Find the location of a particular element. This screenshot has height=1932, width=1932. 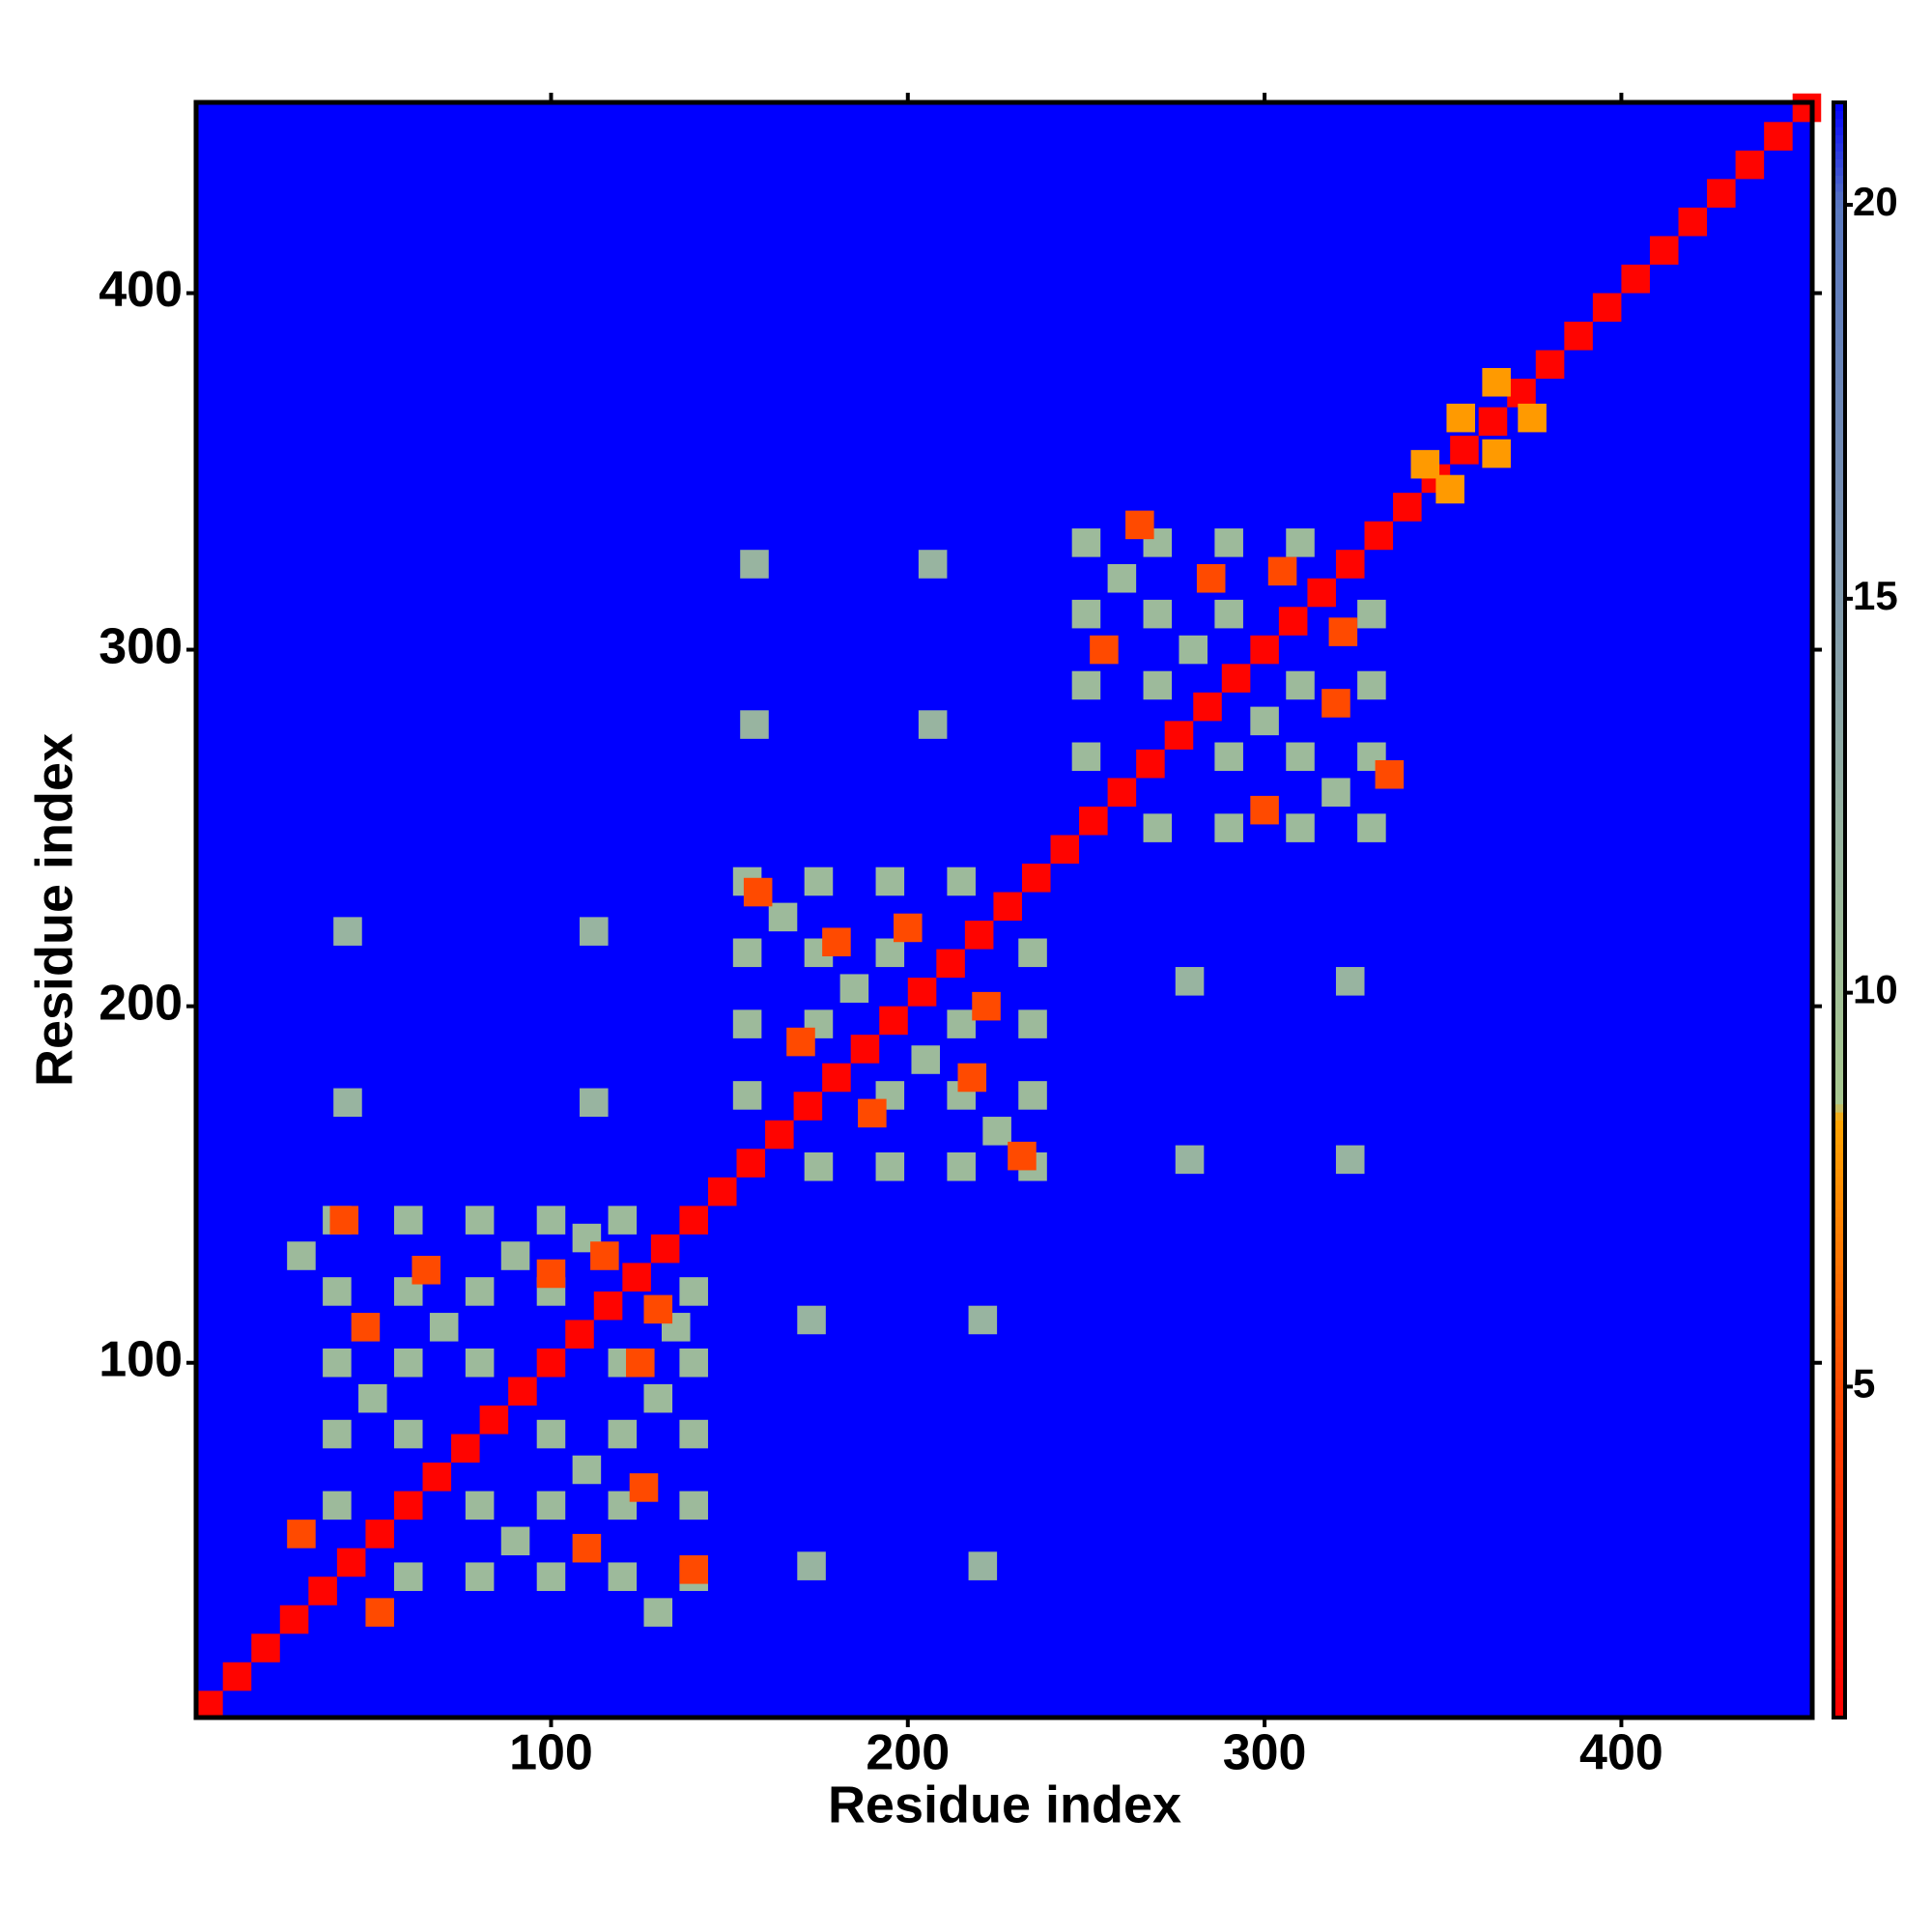

colorbar-tick-label: 15 is located at coordinates (1875, 595).